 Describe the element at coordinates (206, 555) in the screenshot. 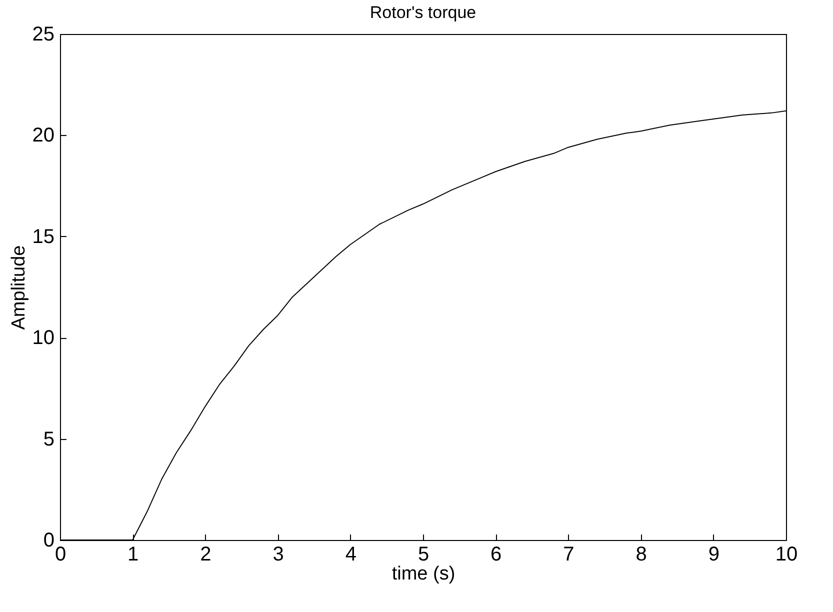

I see `x-tick-label: 2` at that location.